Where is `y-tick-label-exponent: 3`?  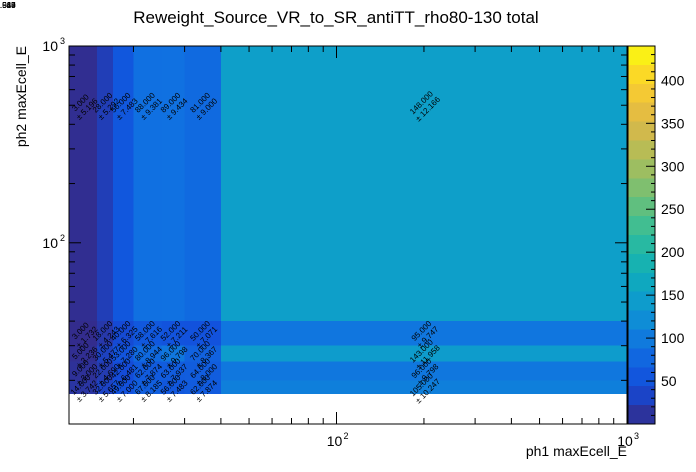 y-tick-label-exponent: 3 is located at coordinates (62, 41).